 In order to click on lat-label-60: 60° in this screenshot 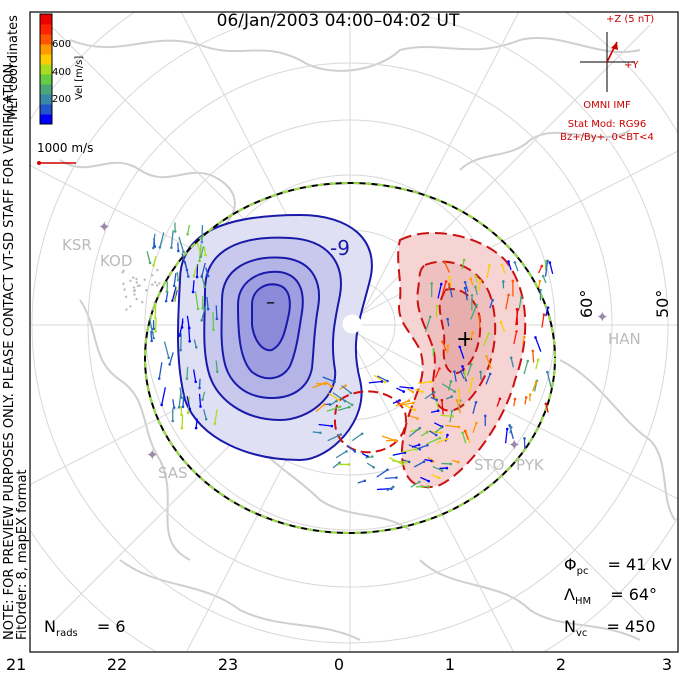, I will do `click(586, 304)`.